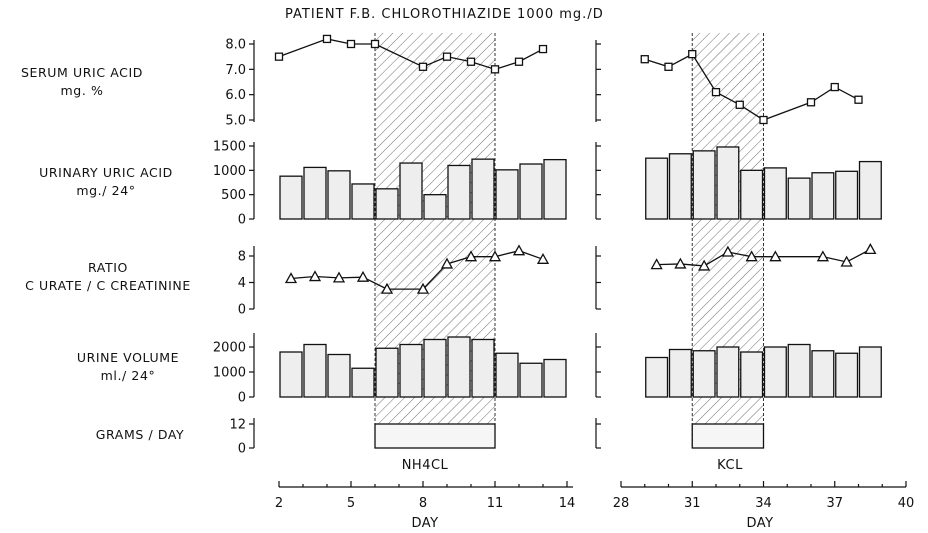 This screenshot has width=928, height=533. I want to click on x-tick-label-left-2: 8, so click(423, 503).